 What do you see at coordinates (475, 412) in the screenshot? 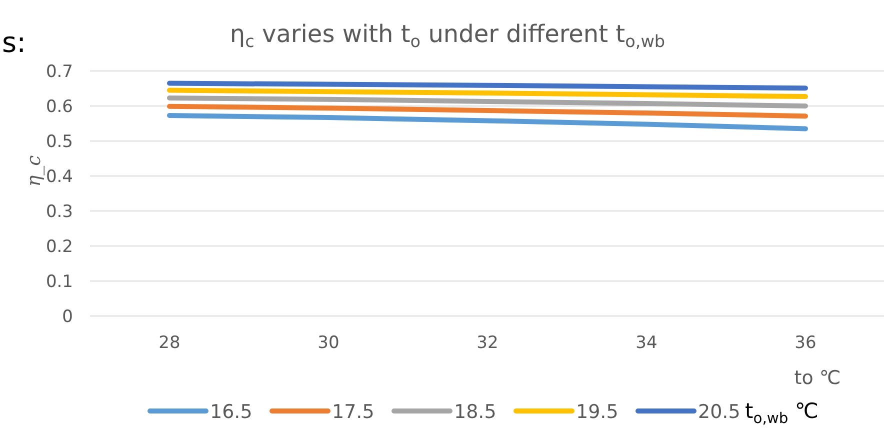
I see `legend-label: 18.5` at bounding box center [475, 412].